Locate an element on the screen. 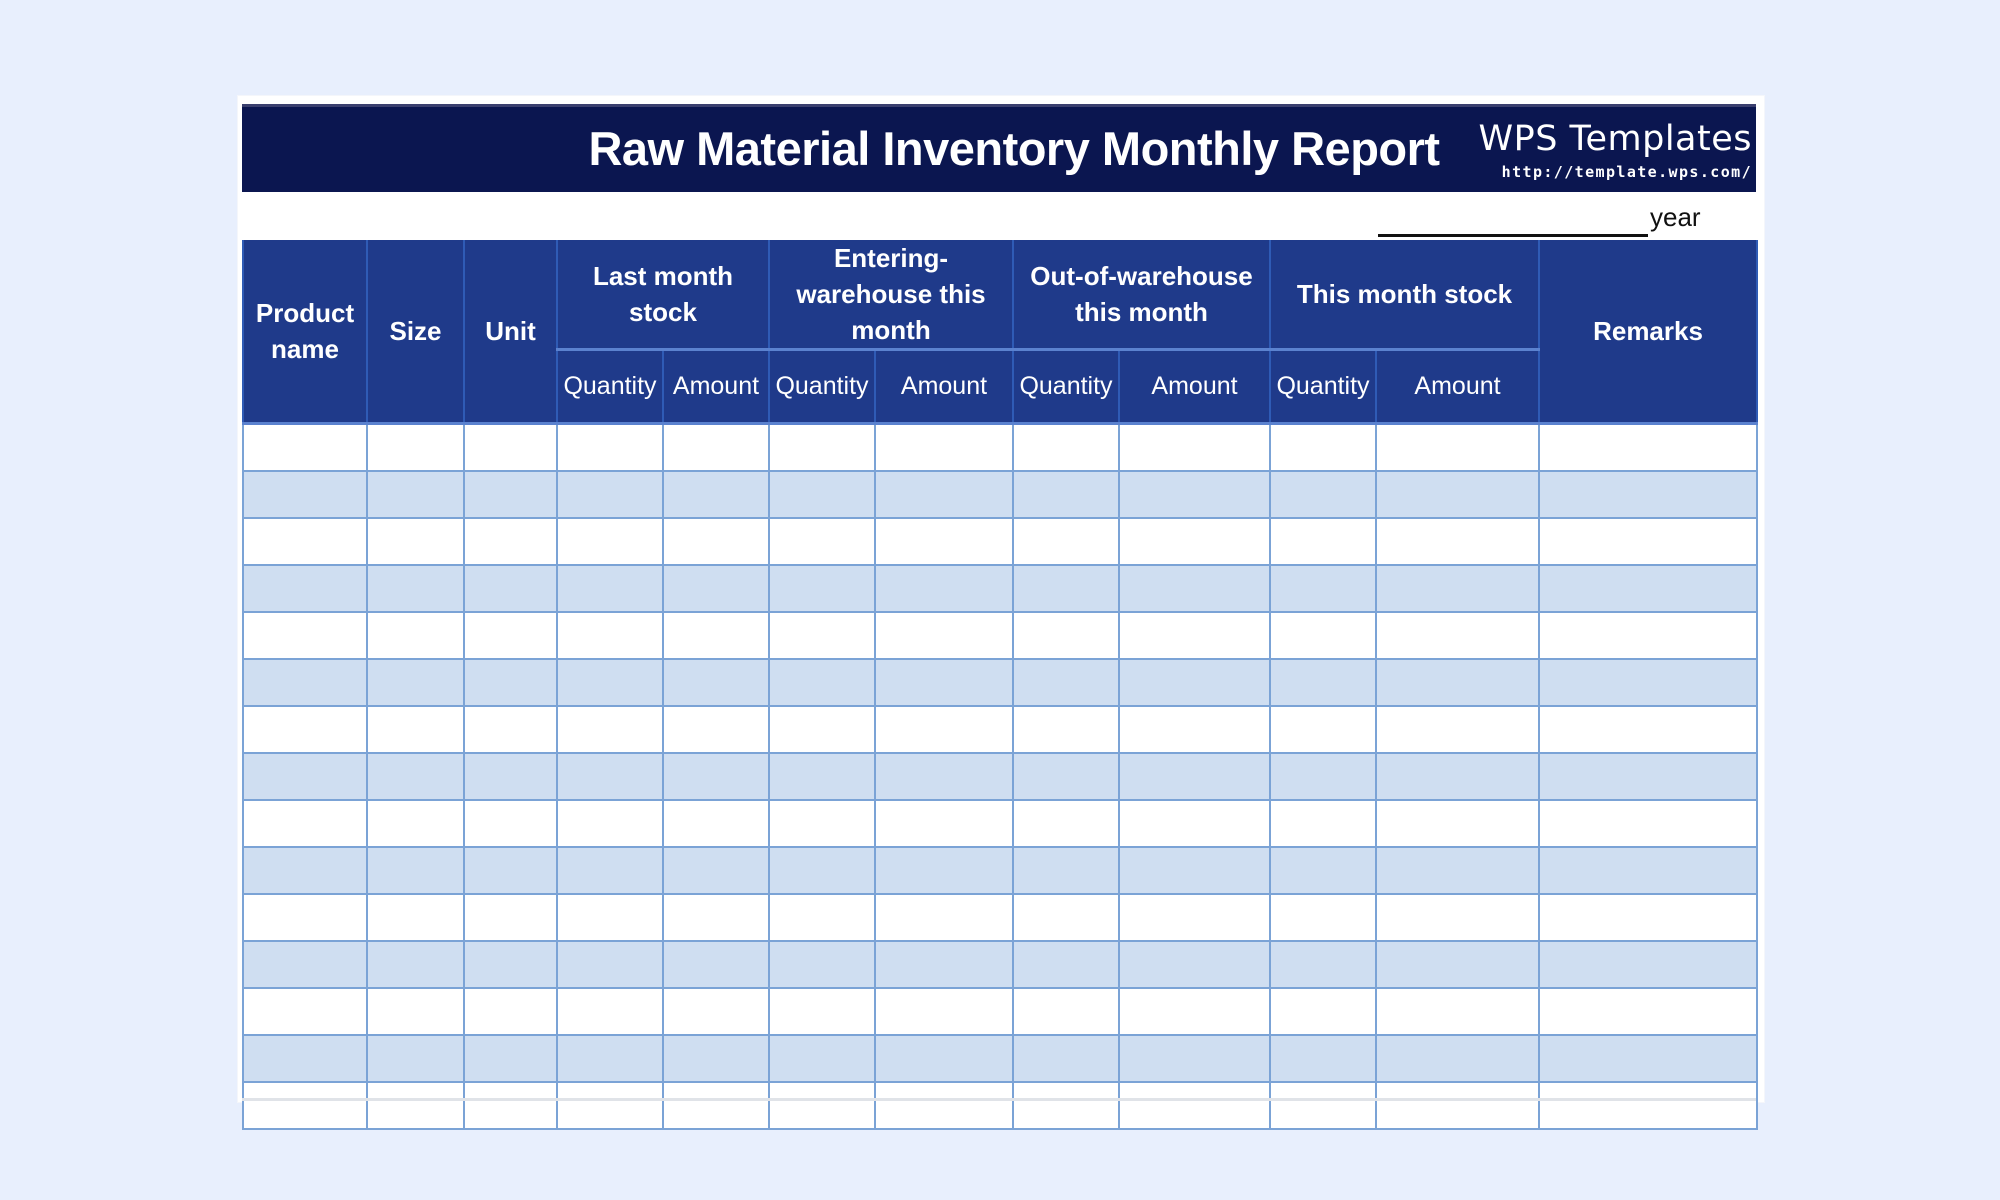  year-input-line is located at coordinates (1513, 235).